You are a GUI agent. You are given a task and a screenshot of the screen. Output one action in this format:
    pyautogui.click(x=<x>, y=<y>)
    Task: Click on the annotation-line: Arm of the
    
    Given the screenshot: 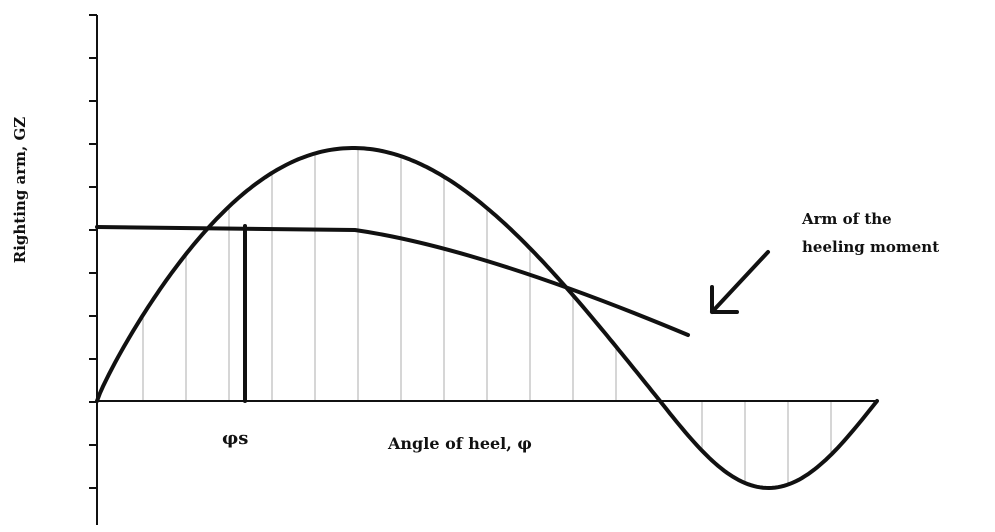 What is the action you would take?
    pyautogui.click(x=846, y=219)
    